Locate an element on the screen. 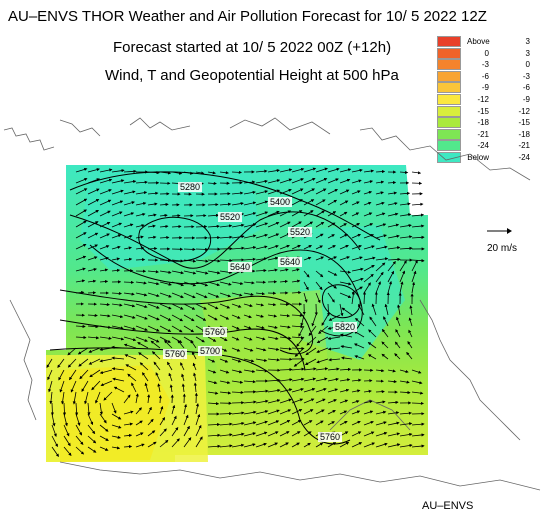 This screenshot has height=518, width=548. legend-low-label: -12 is located at coordinates (483, 99).